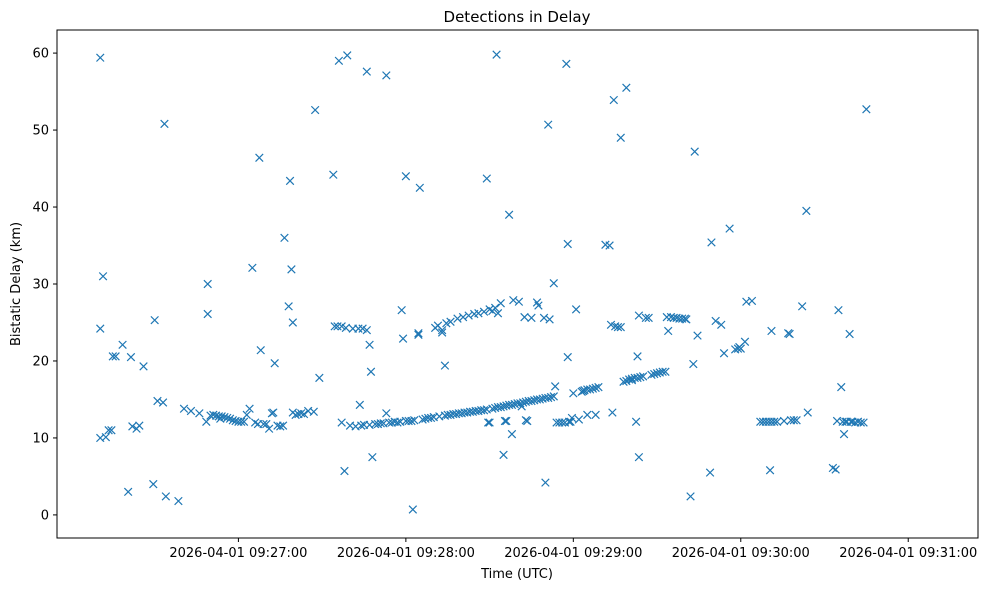  Describe the element at coordinates (40, 361) in the screenshot. I see `y-tick-label: 20` at that location.